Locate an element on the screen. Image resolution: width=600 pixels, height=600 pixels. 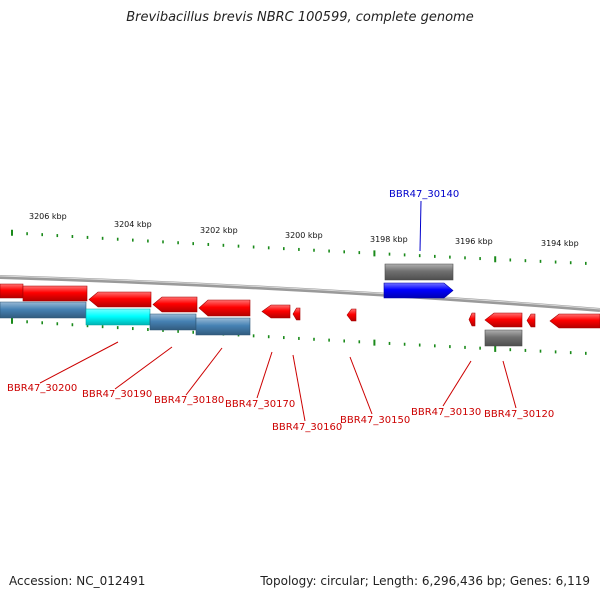
gene-arrow-selected is located at coordinates (418, 290).